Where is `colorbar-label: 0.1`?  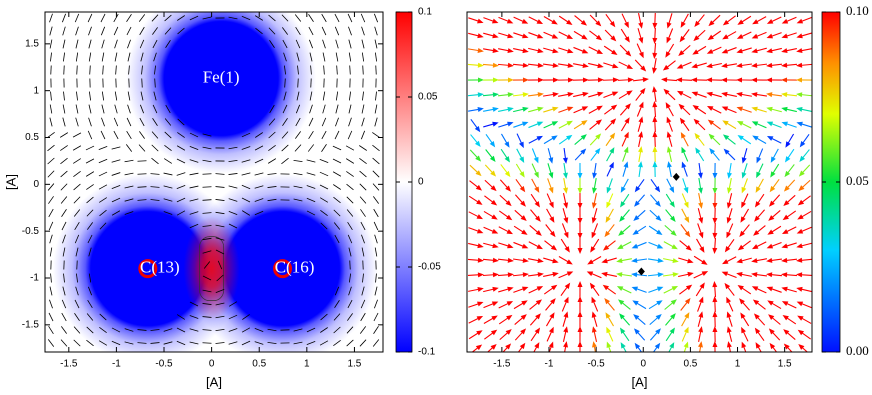 colorbar-label: 0.1 is located at coordinates (425, 12).